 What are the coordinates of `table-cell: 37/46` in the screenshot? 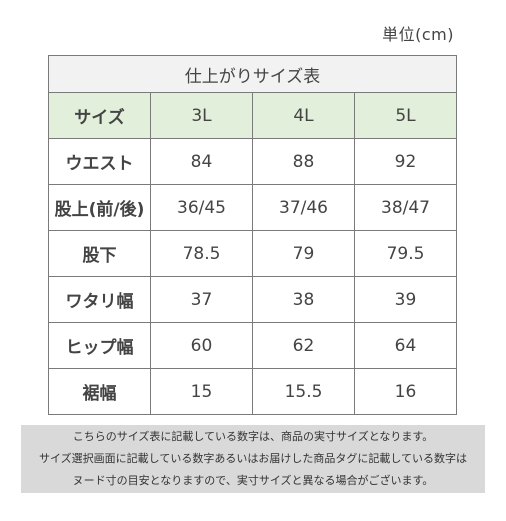 It's located at (303, 207).